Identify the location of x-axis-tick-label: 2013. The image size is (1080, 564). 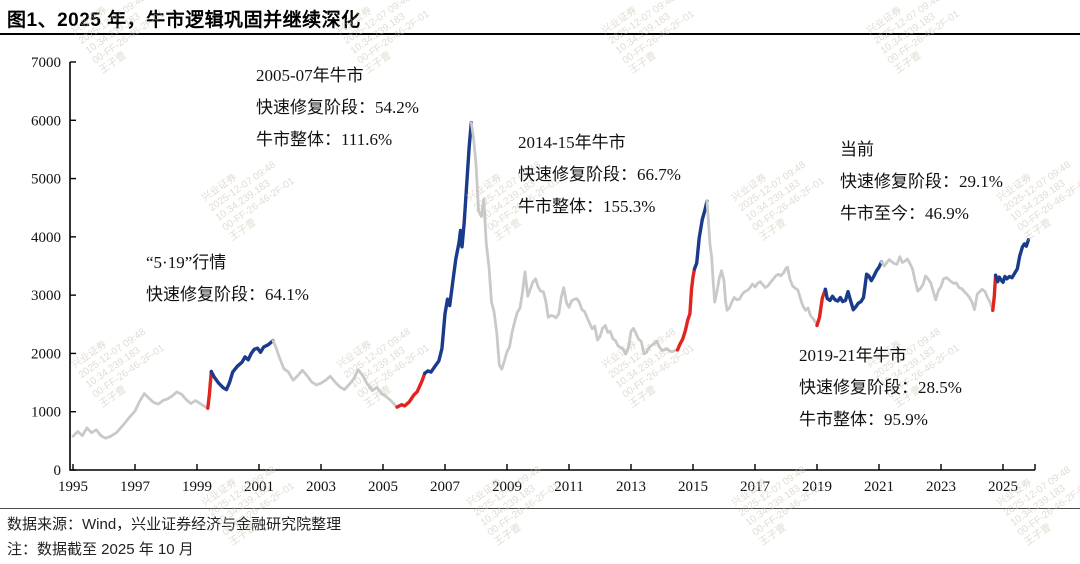
(631, 487).